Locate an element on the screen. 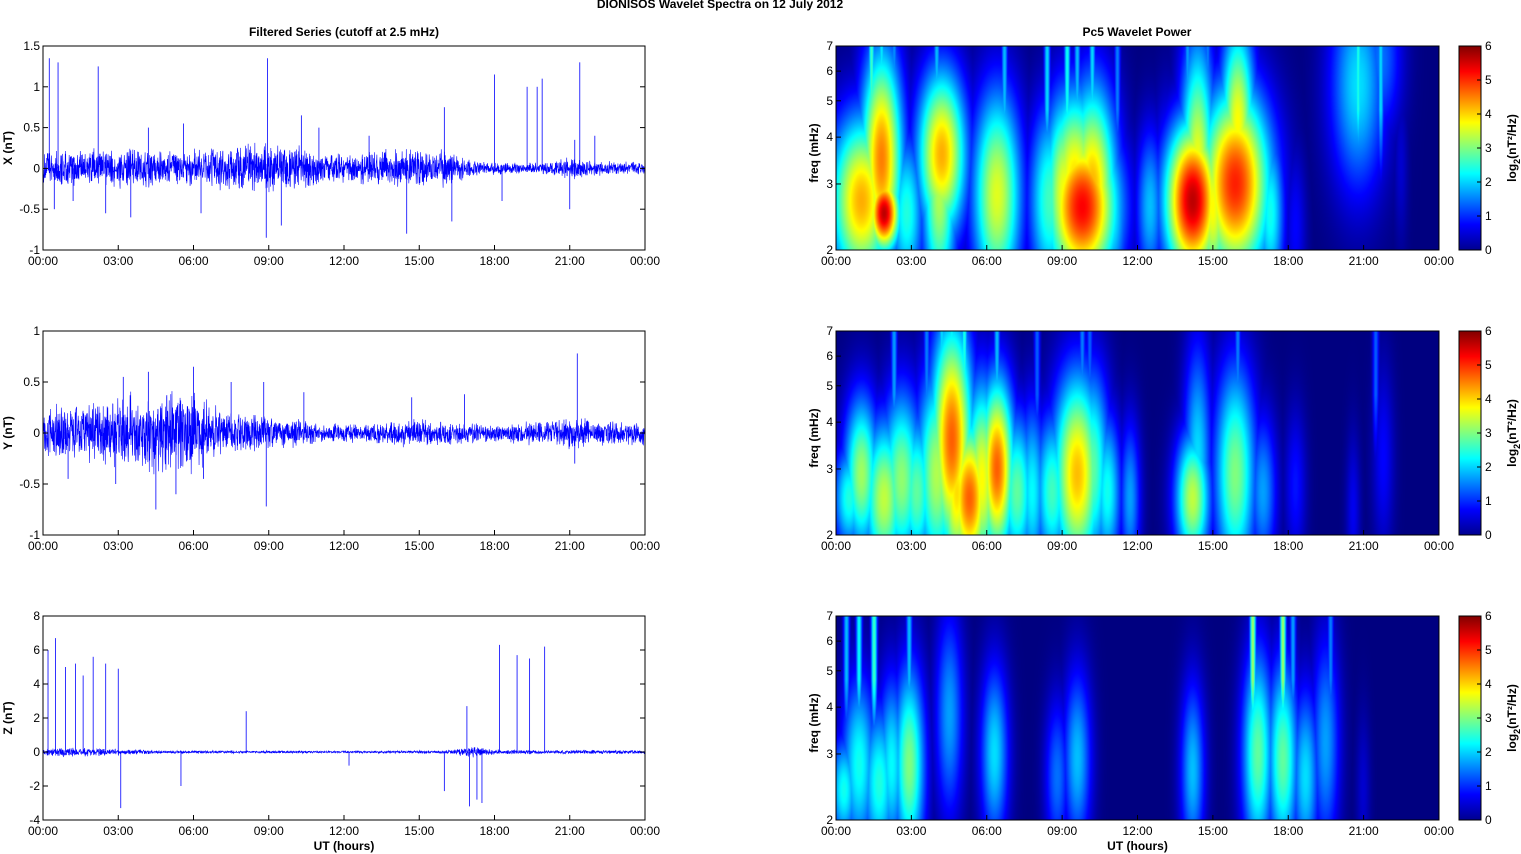 The height and width of the screenshot is (854, 1521). y-axis-label: X (nT) is located at coordinates (8, 148).